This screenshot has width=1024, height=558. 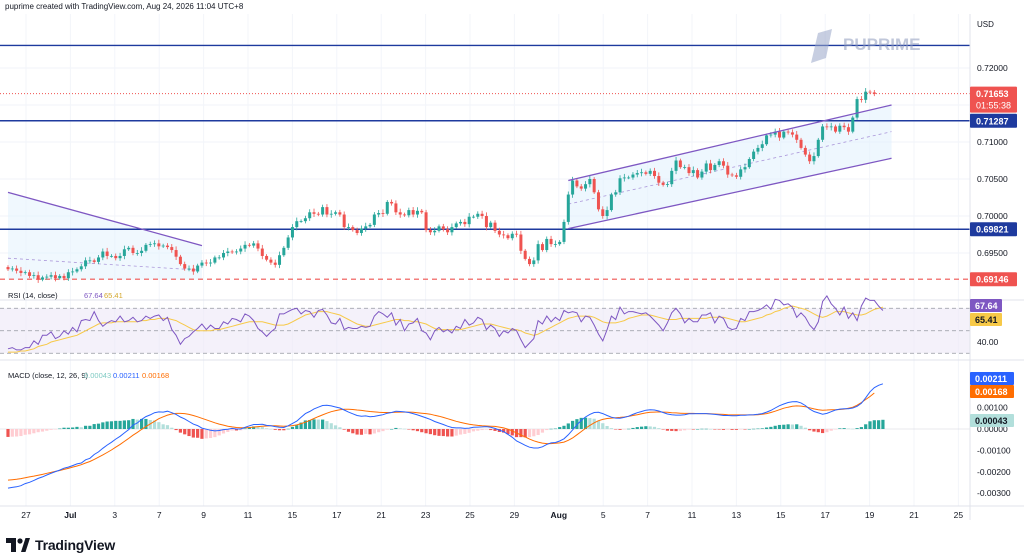 I want to click on rsi-line, so click(x=445, y=322).